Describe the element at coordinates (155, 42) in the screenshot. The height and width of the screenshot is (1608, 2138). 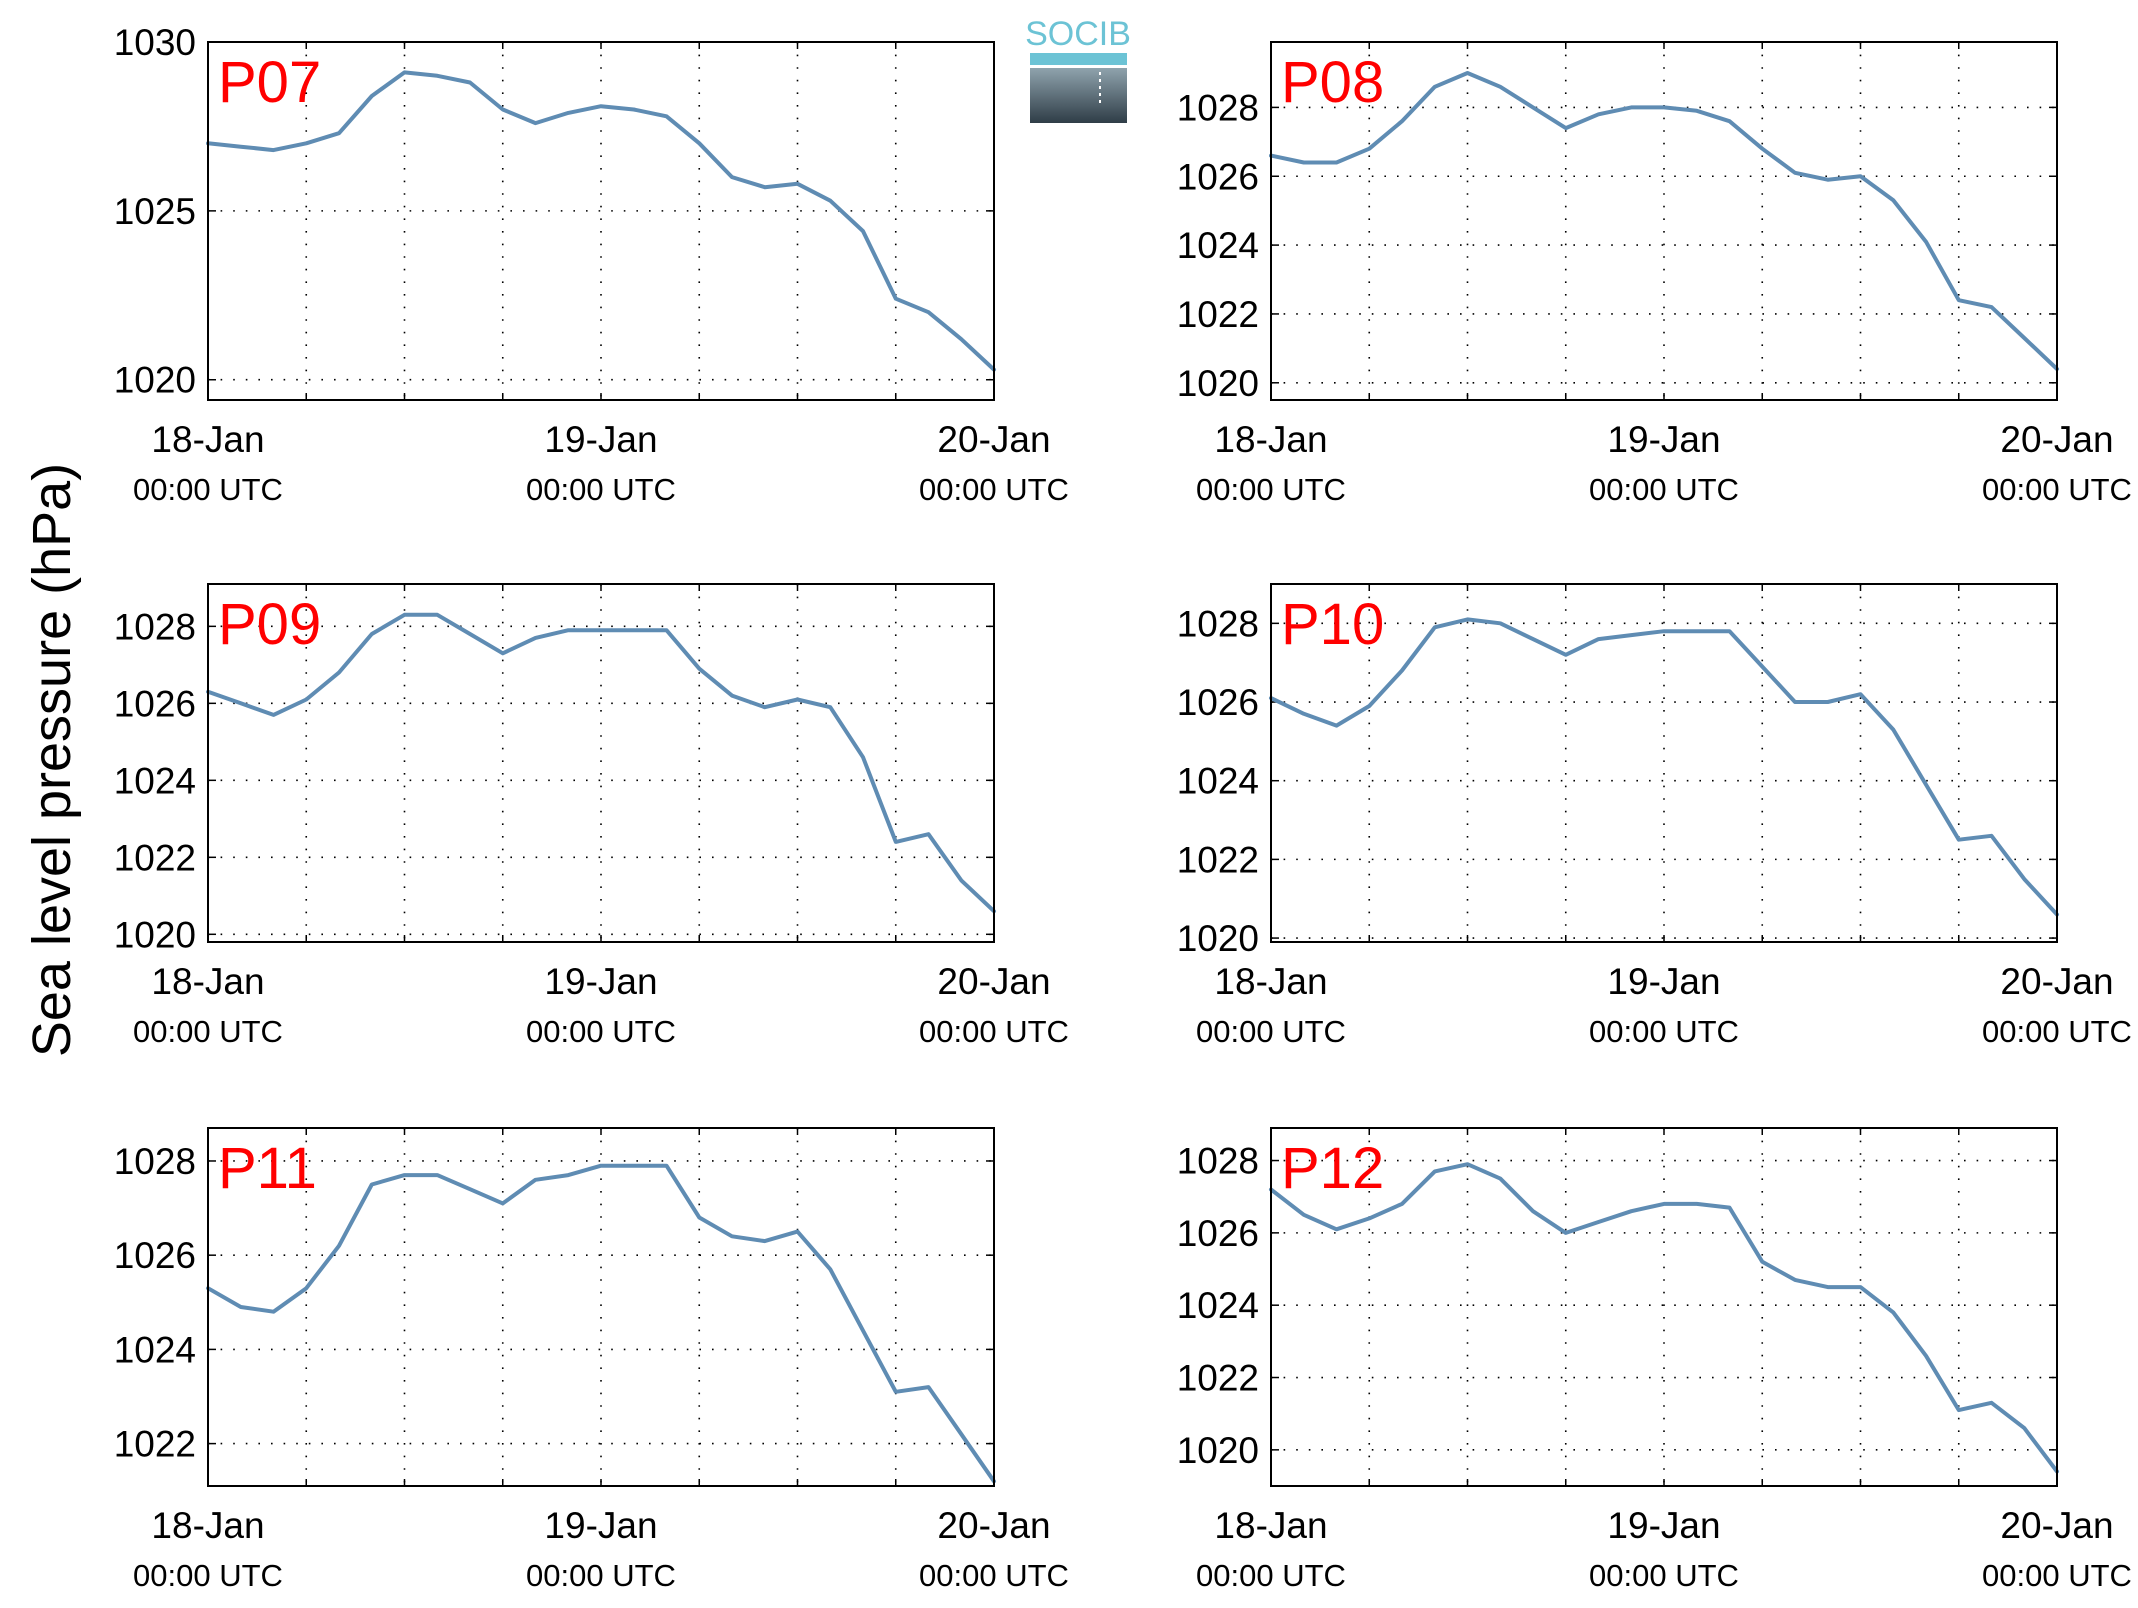
I see `y-tick-label: 1030` at that location.